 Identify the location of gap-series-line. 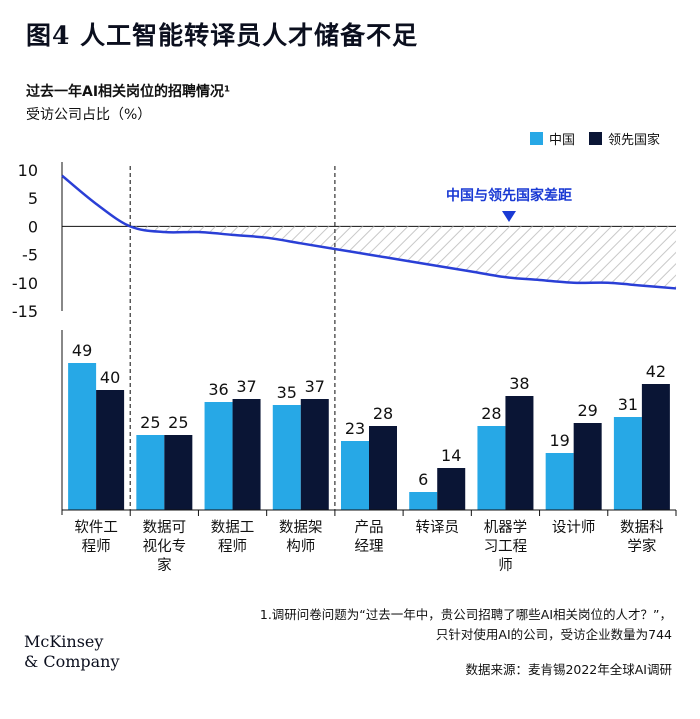
(369, 232).